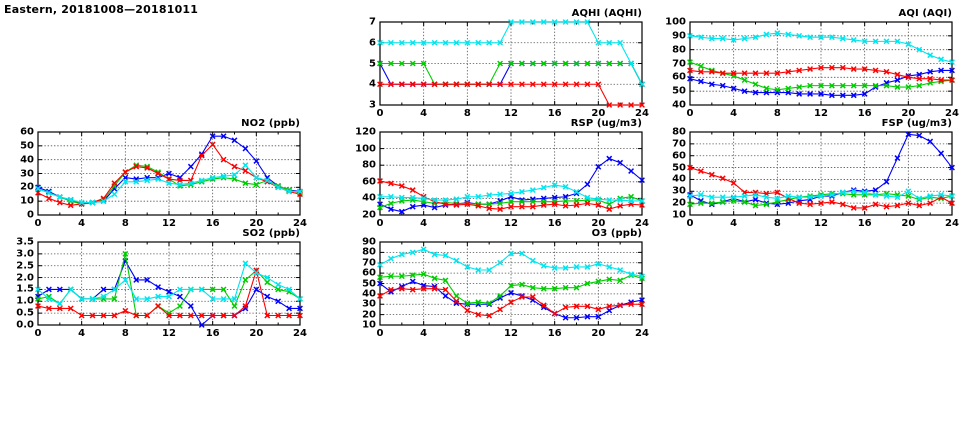 This screenshot has width=975, height=447. Describe the element at coordinates (27, 173) in the screenshot. I see `y-tick-label: 30` at that location.